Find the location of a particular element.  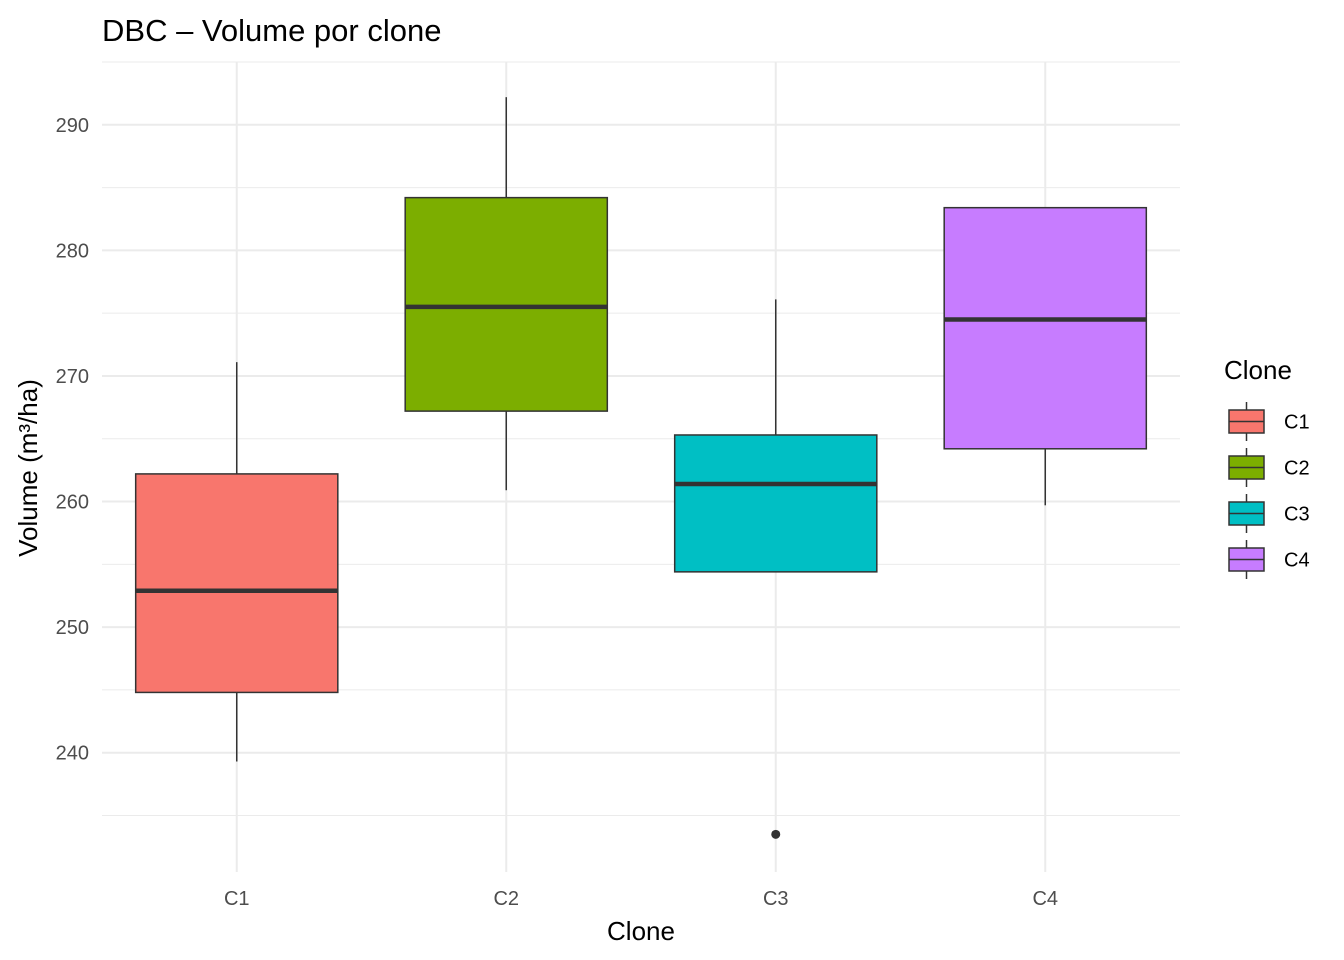

legend: Clone C1 C2 C3 C4 is located at coordinates (1267, 467).